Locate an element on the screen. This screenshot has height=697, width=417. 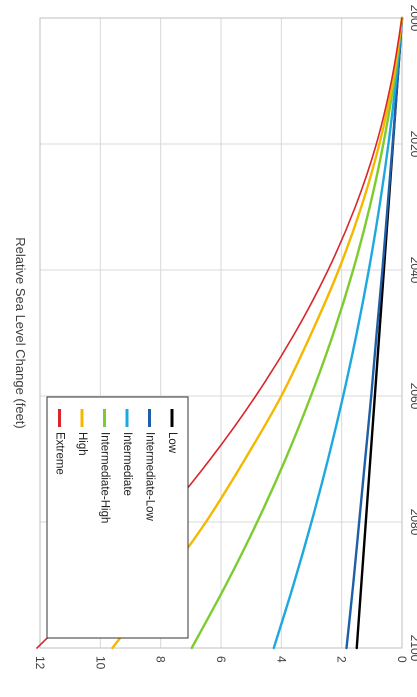
y-axis-title: Relative Sea Level Change (feet) is located at coordinates (20, 333).